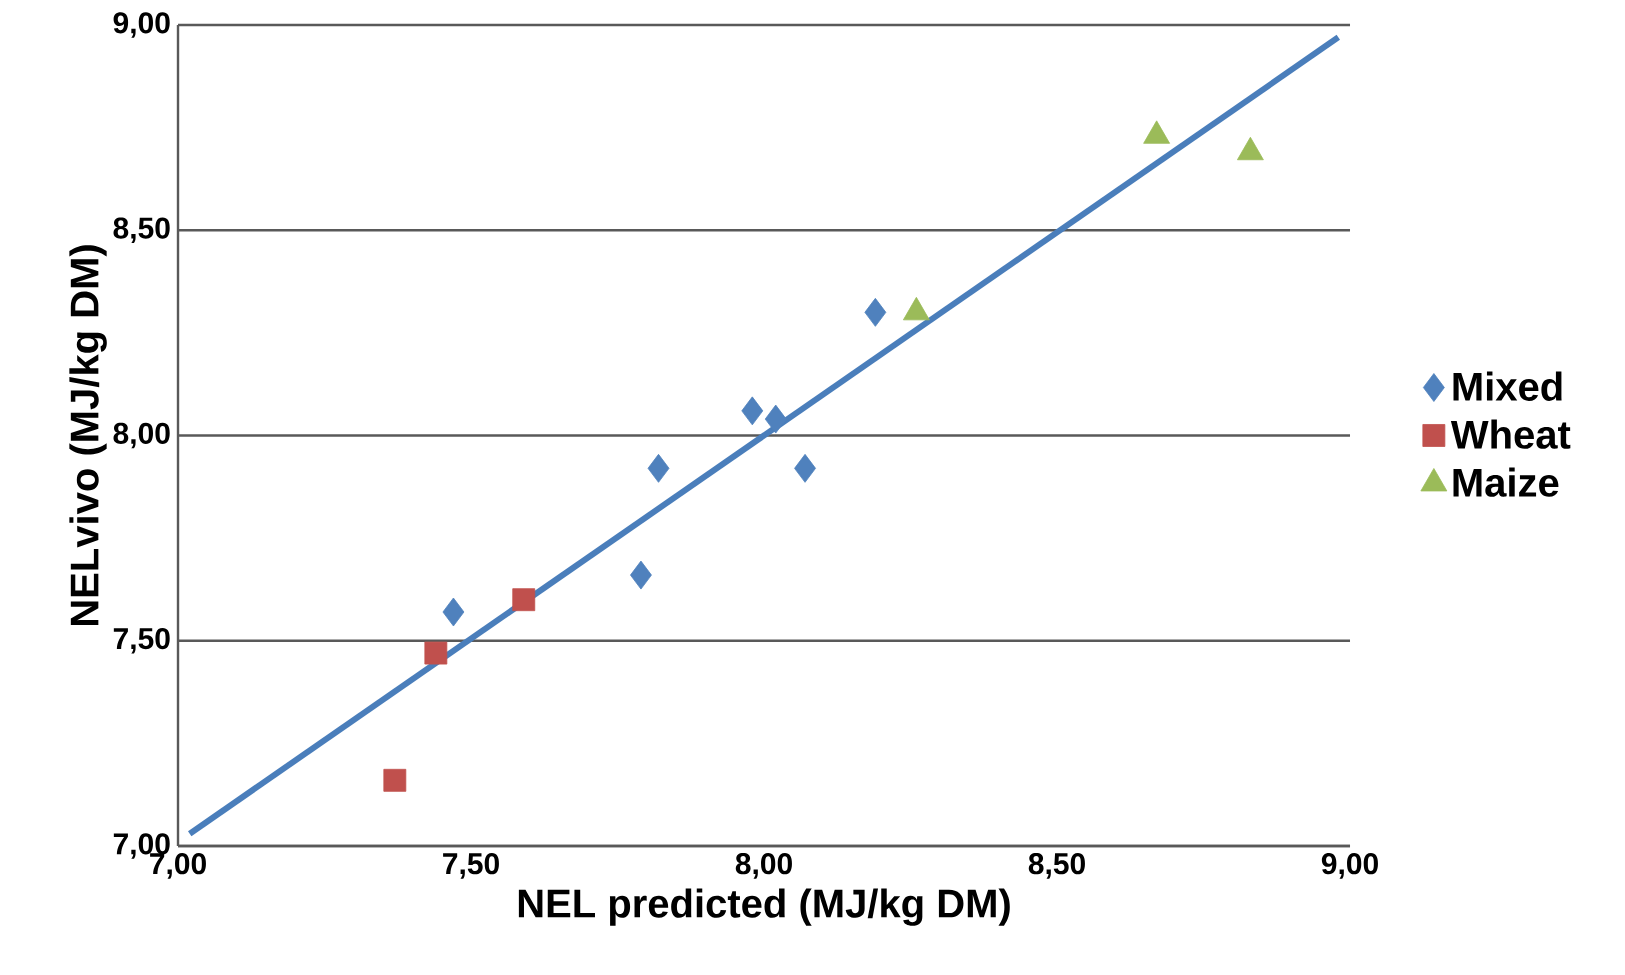 This screenshot has width=1625, height=975. Describe the element at coordinates (141, 230) in the screenshot. I see `y-tick-label: 8,50` at that location.